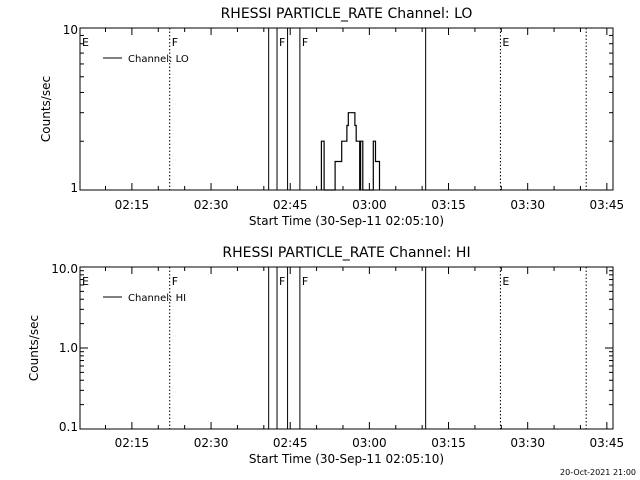  I want to click on chart-title: RHESSI PARTICLE_RATE Channel: LO, so click(347, 14).